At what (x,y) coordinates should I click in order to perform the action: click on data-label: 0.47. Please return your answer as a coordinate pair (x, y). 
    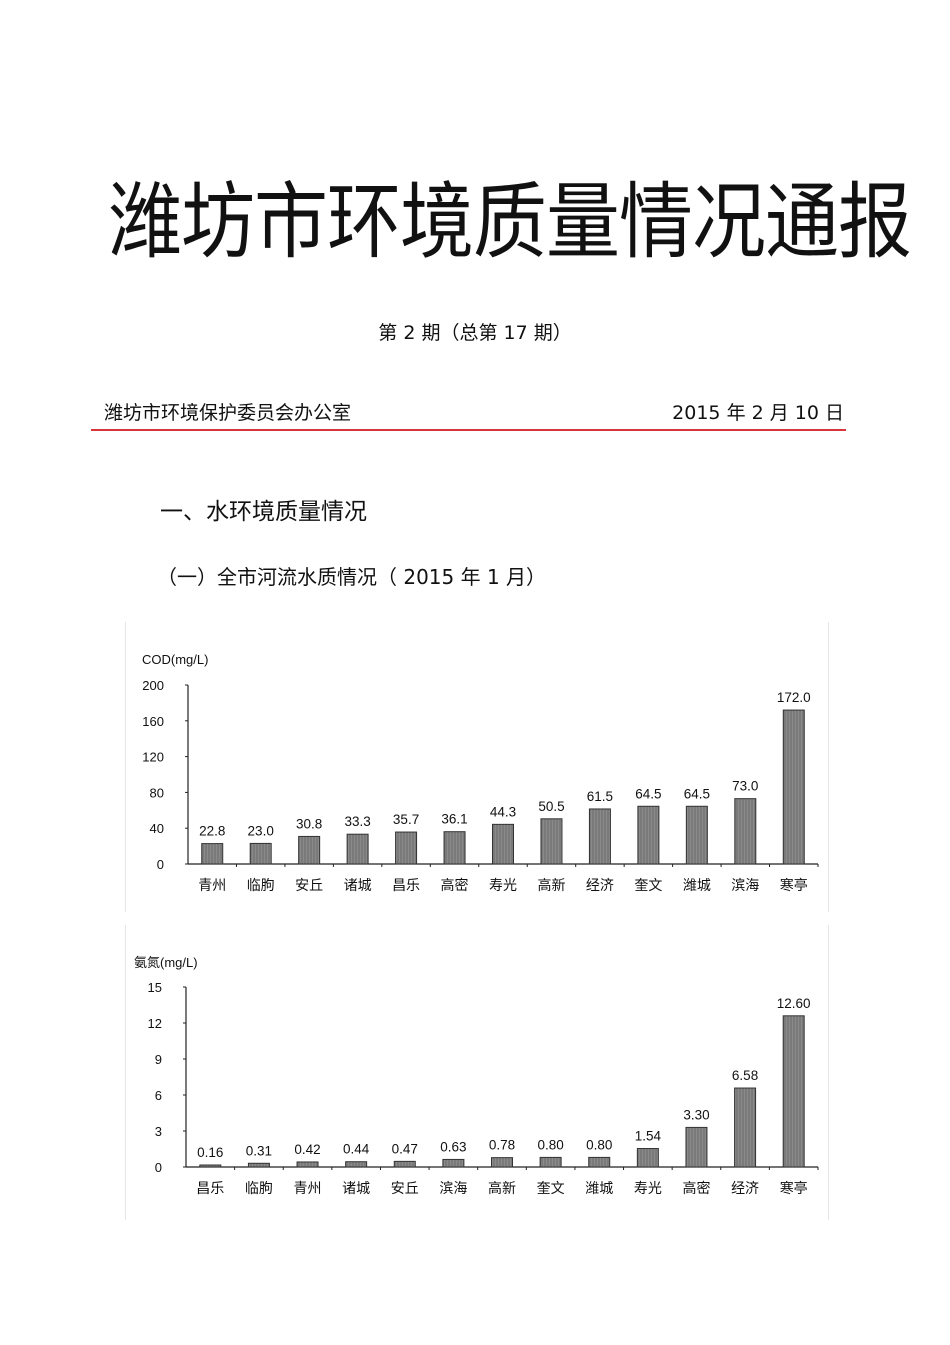
    Looking at the image, I should click on (405, 1148).